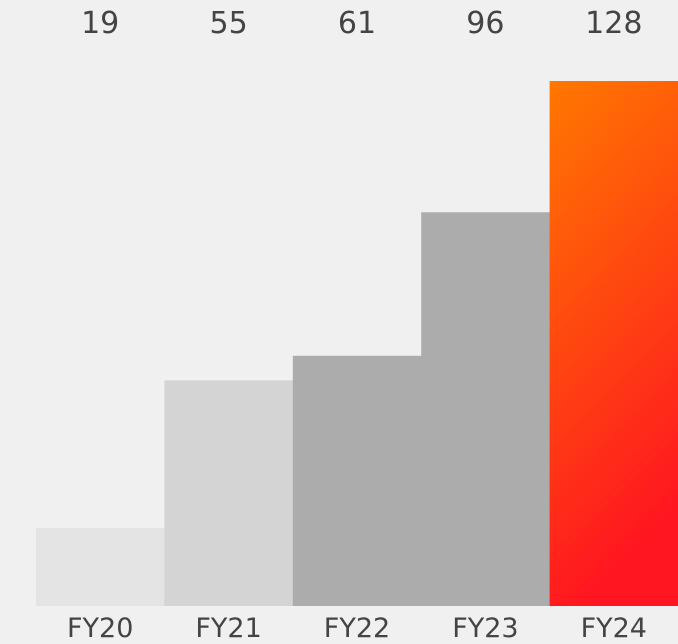 This screenshot has height=644, width=678. What do you see at coordinates (228, 628) in the screenshot?
I see `category-label-fy21: FY21` at bounding box center [228, 628].